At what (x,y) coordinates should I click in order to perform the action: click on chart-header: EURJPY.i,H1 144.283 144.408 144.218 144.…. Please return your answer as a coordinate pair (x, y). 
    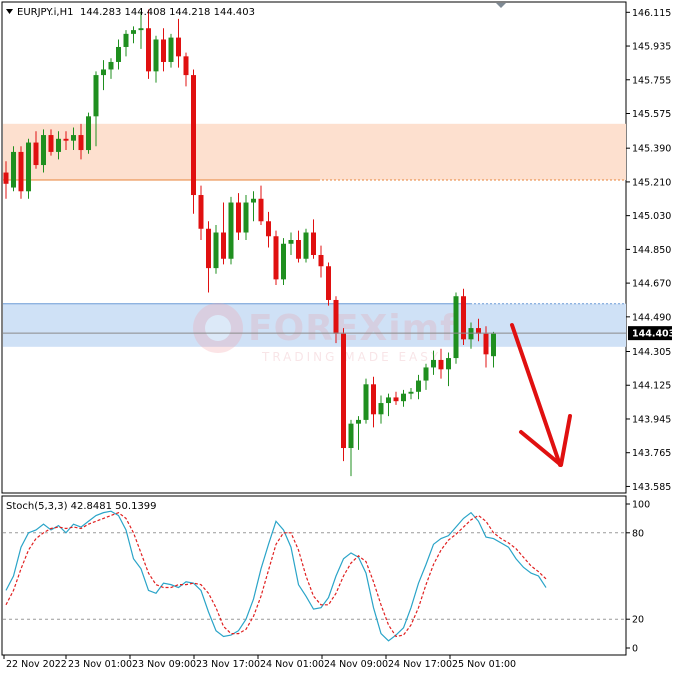
    Looking at the image, I should click on (256, 10).